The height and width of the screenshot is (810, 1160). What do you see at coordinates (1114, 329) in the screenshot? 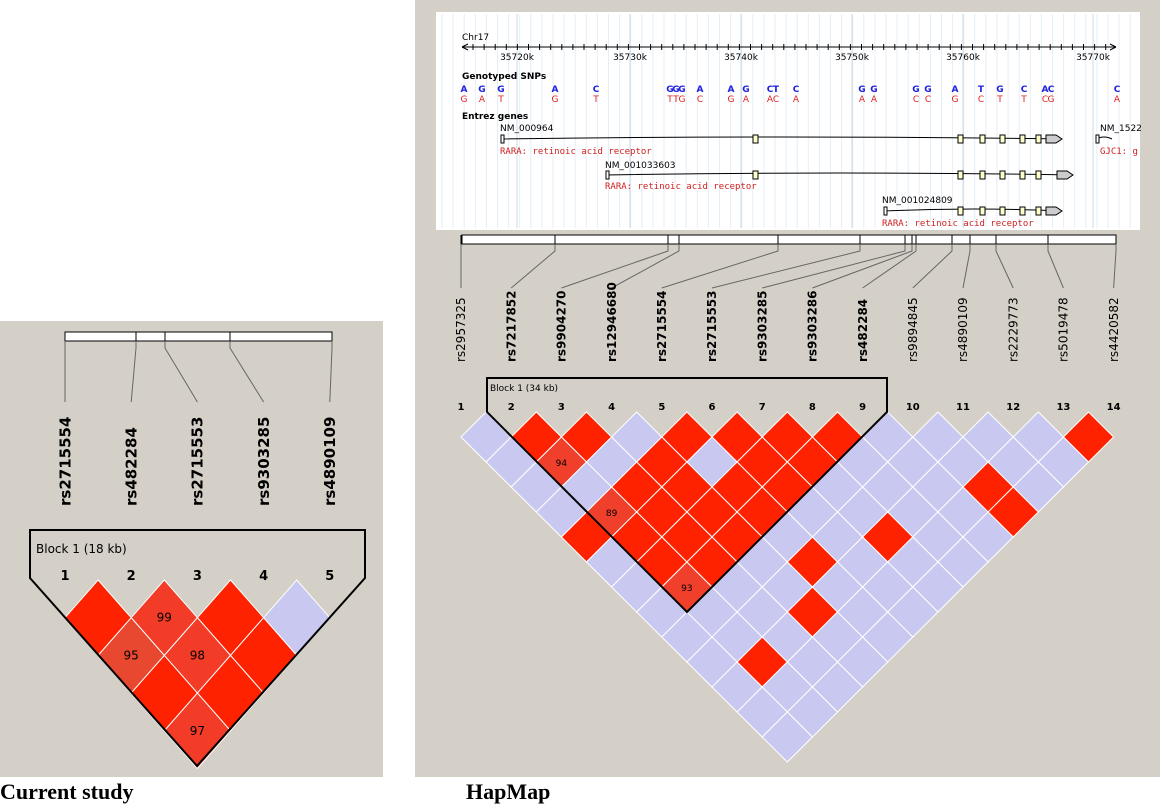
I see `snp-label: rs4420582` at bounding box center [1114, 329].